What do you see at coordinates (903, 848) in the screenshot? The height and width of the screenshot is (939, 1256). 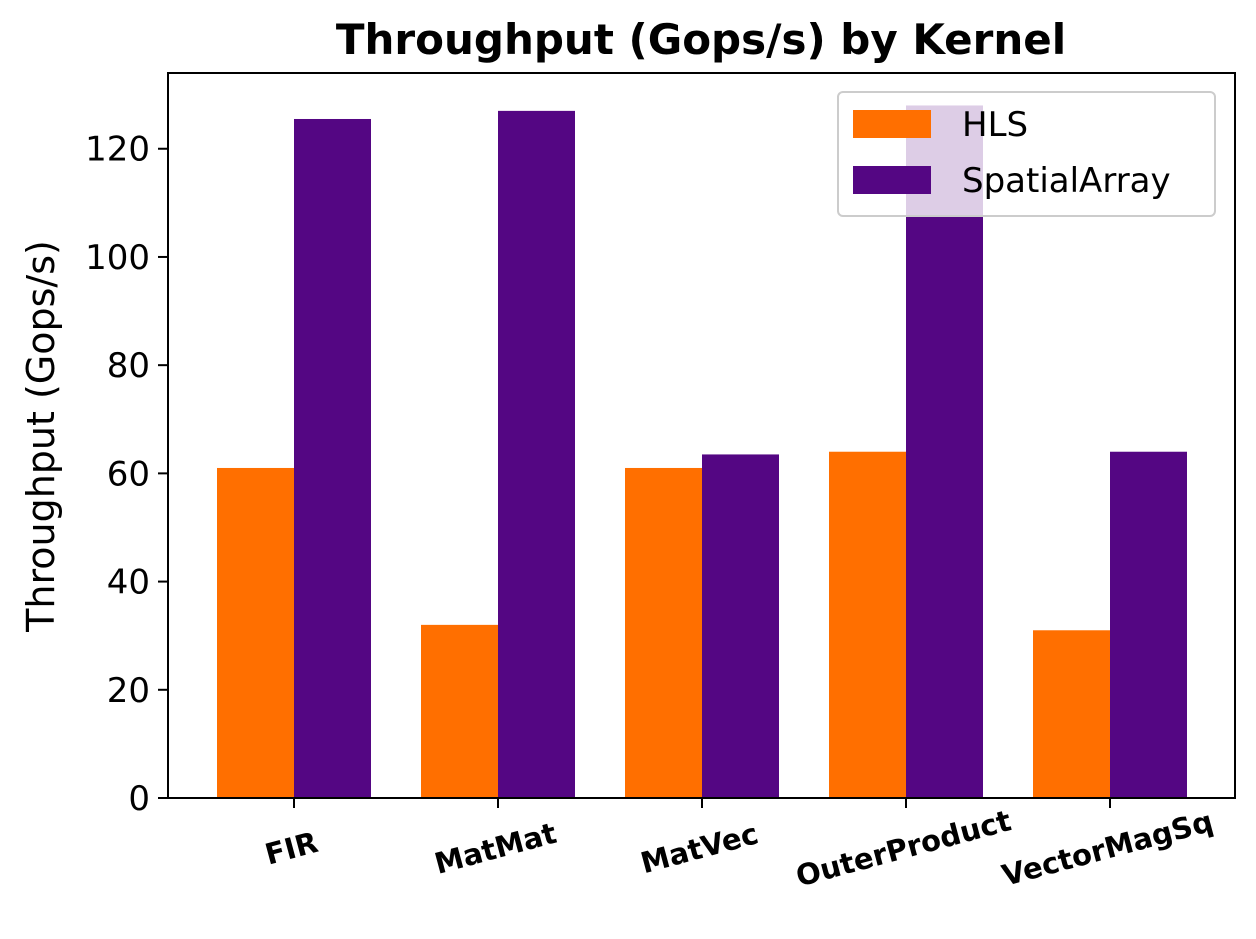 I see `x-tick-label: OuterProduct` at bounding box center [903, 848].